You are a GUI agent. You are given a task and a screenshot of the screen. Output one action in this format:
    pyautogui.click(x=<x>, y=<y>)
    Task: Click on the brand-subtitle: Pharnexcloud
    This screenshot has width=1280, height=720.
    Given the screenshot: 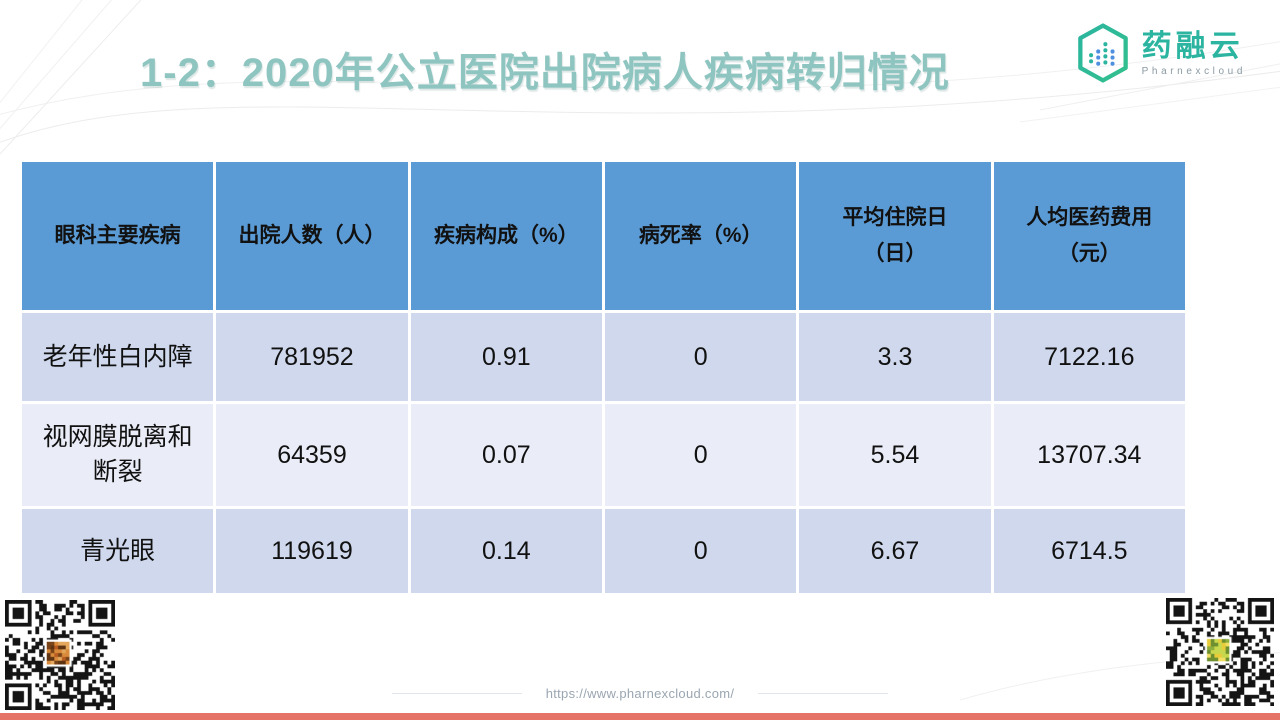 What is the action you would take?
    pyautogui.click(x=1193, y=71)
    